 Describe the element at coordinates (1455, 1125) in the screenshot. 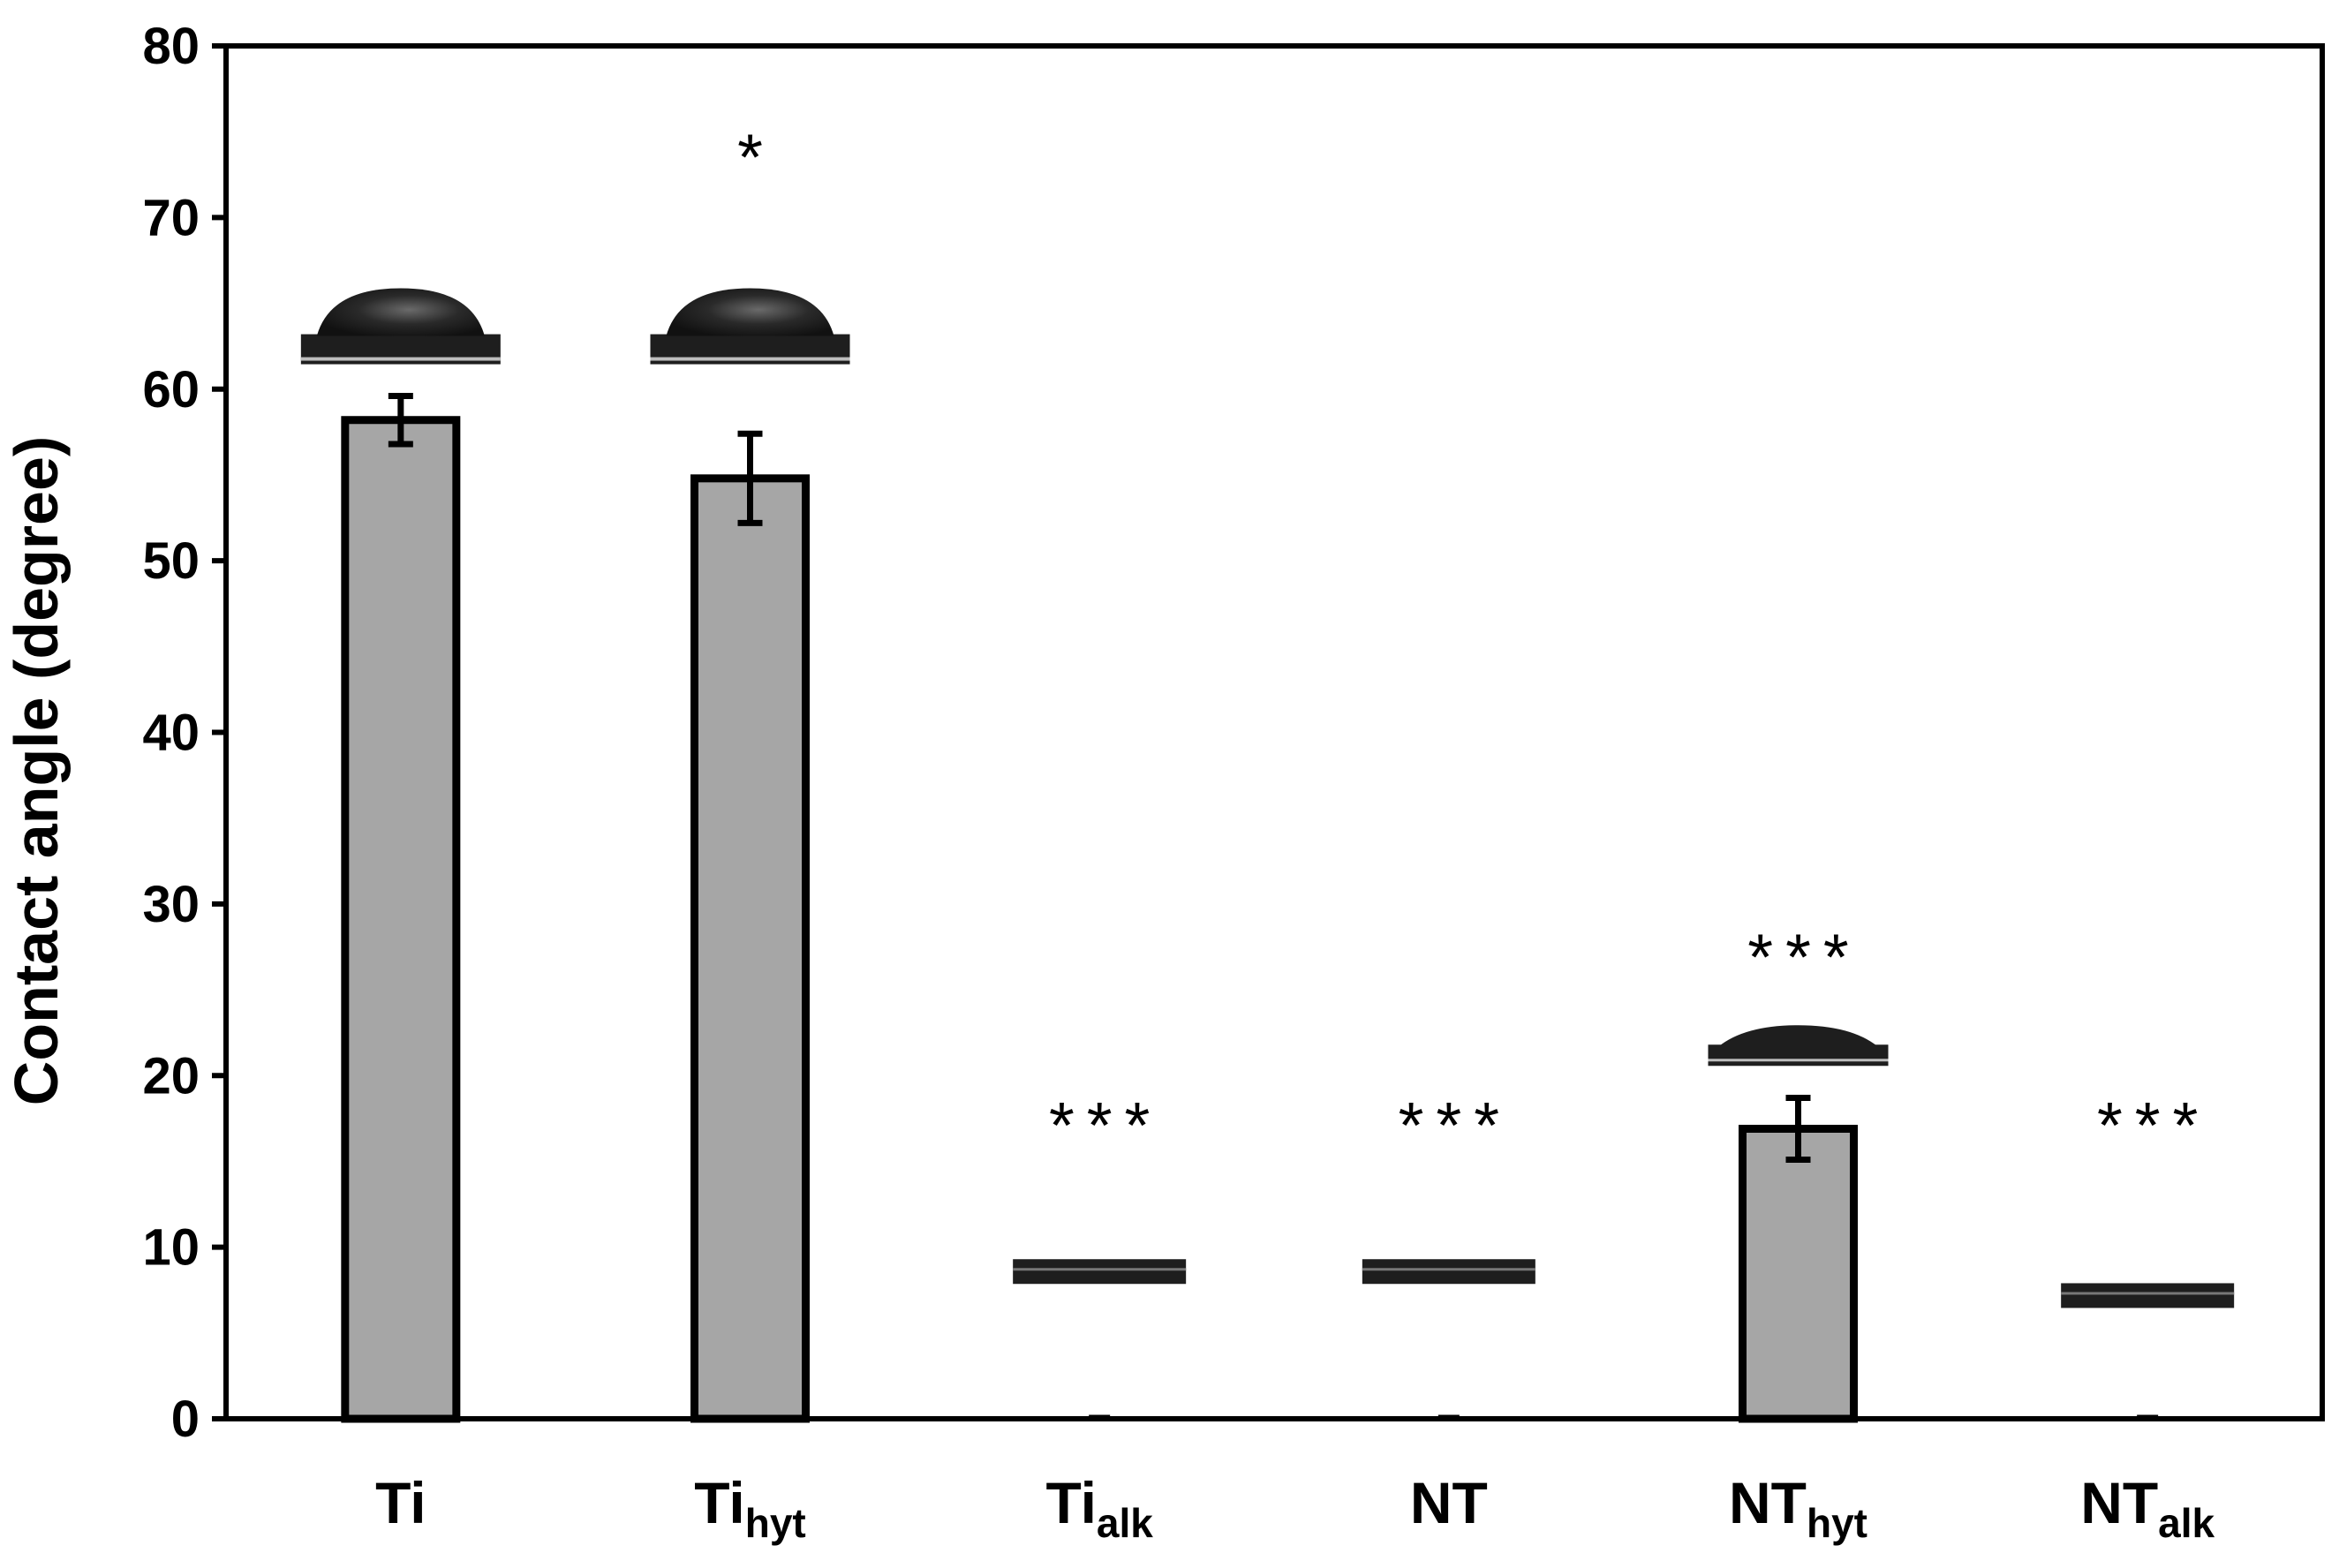

I see `significance-marker-3: ***` at that location.